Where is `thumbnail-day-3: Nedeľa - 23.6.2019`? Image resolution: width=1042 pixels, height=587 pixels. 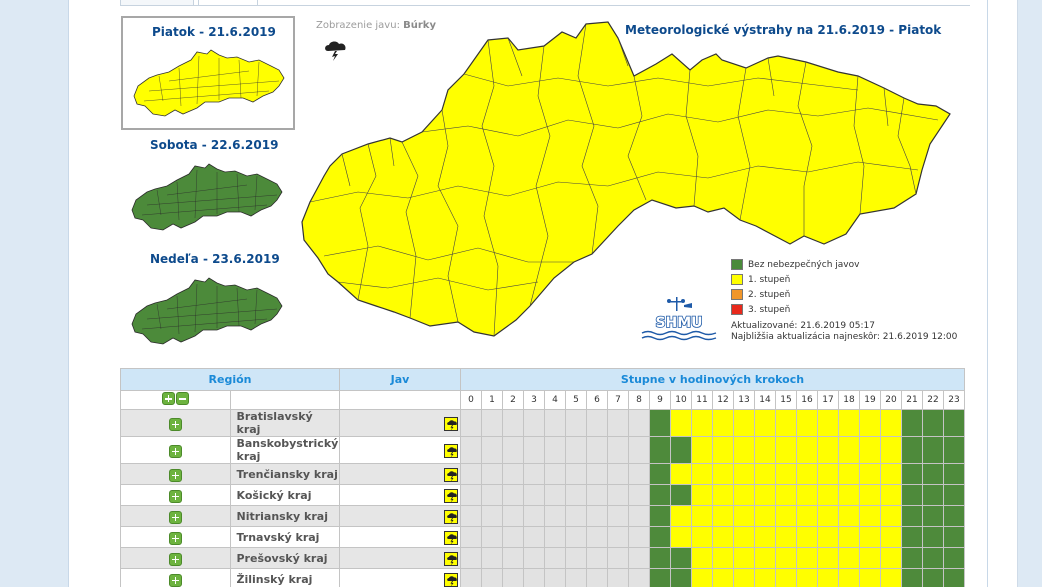
thumbnail-day-3: Nedeľa - 23.6.2019 is located at coordinates (208, 301).